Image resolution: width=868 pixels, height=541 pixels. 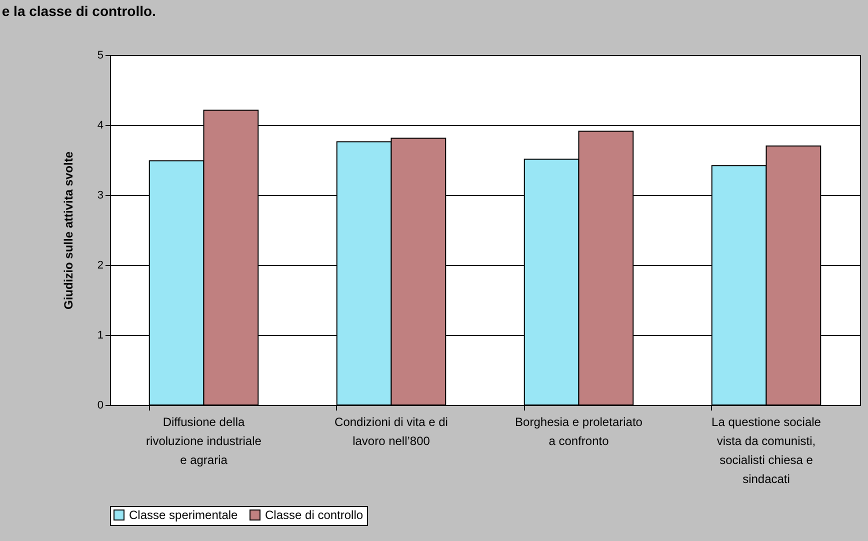 What do you see at coordinates (100, 196) in the screenshot?
I see `y-tick-label: 3` at bounding box center [100, 196].